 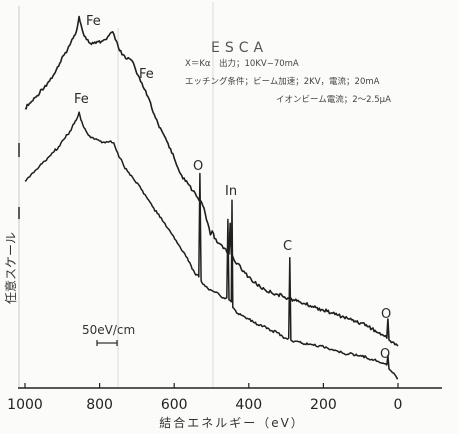 I want to click on x-axis-label: 結合エネルギー（eV）, so click(x=232, y=422).